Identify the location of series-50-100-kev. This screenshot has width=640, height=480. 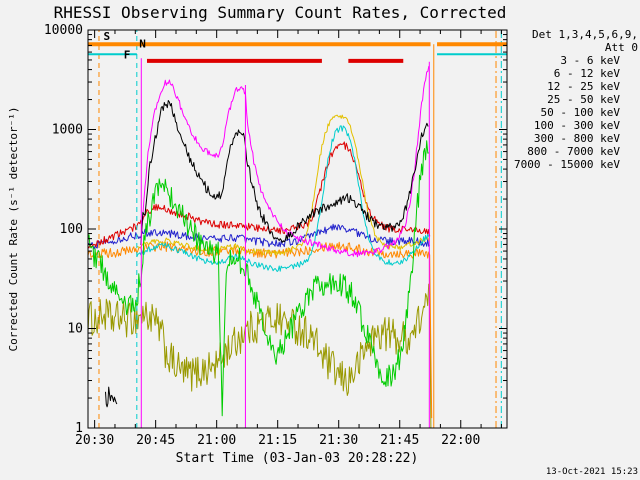
(283, 185).